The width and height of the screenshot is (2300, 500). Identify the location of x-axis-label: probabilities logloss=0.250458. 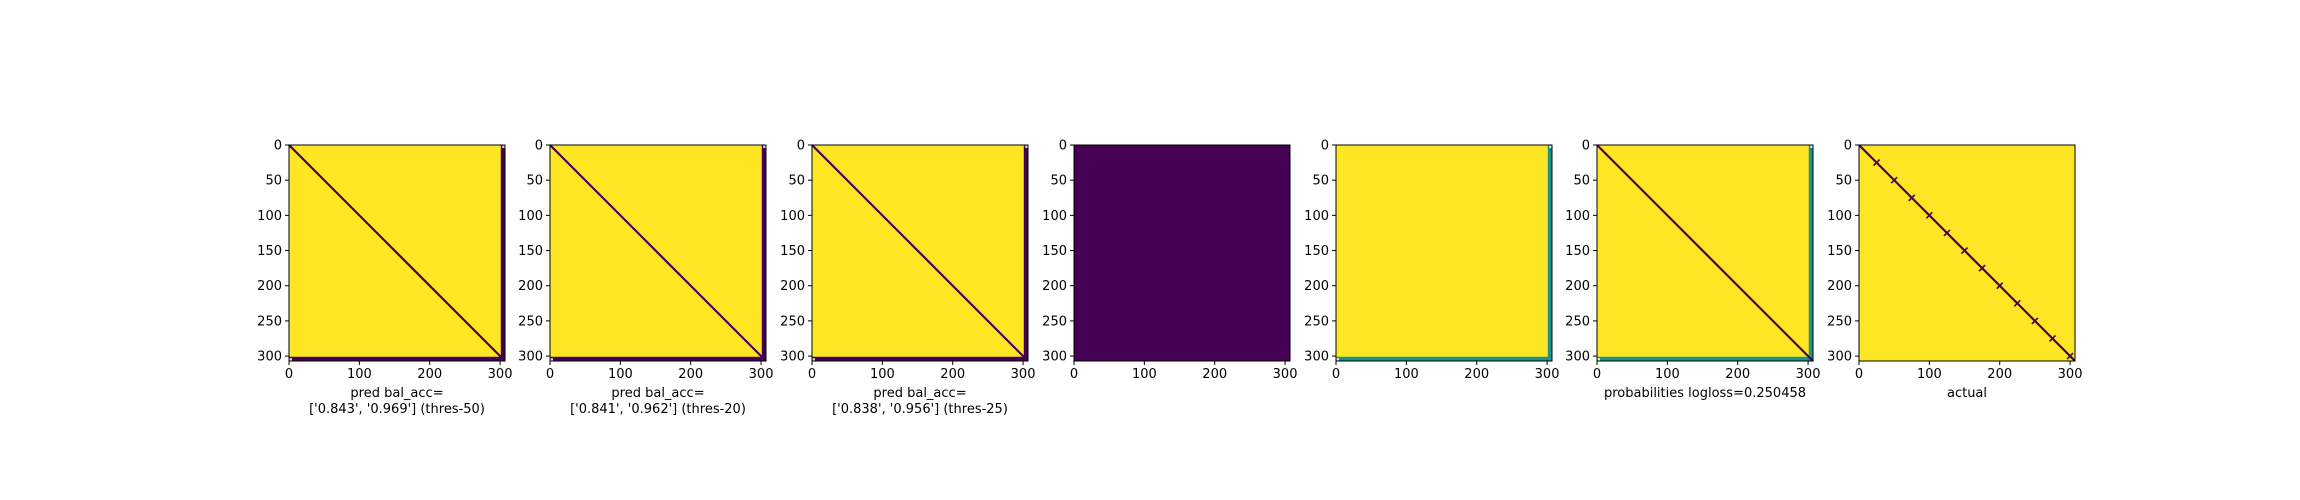
(1705, 393).